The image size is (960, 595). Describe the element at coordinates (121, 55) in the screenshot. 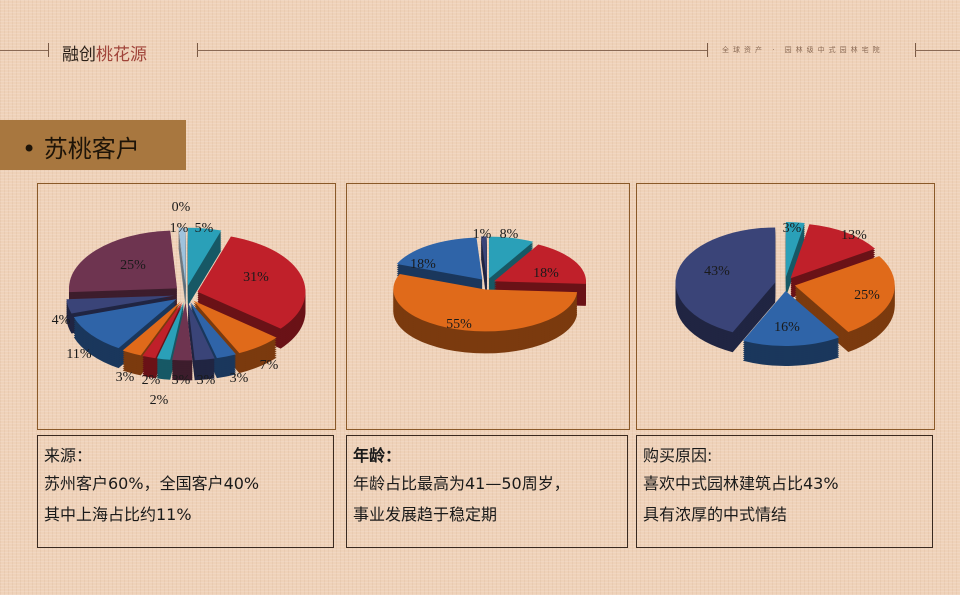

I see `brand-name-b: 桃花源` at that location.